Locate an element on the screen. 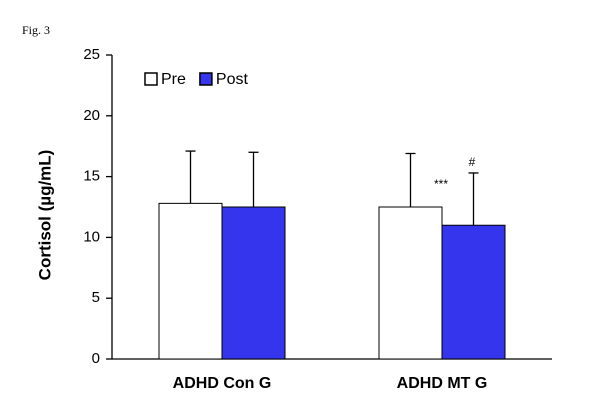 This screenshot has width=600, height=412. y-tick-label: 10 is located at coordinates (91, 236).